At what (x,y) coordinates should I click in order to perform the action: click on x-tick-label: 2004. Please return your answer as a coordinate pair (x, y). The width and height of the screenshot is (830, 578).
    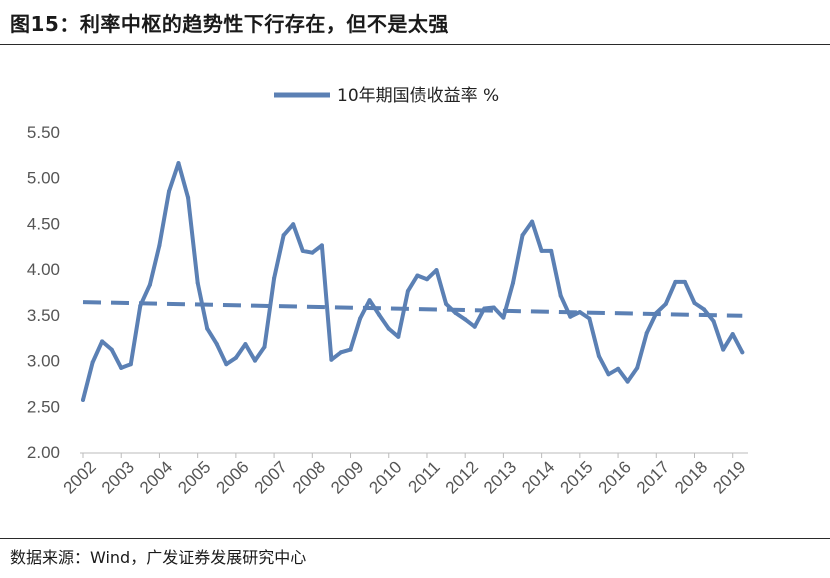
    Looking at the image, I should click on (156, 477).